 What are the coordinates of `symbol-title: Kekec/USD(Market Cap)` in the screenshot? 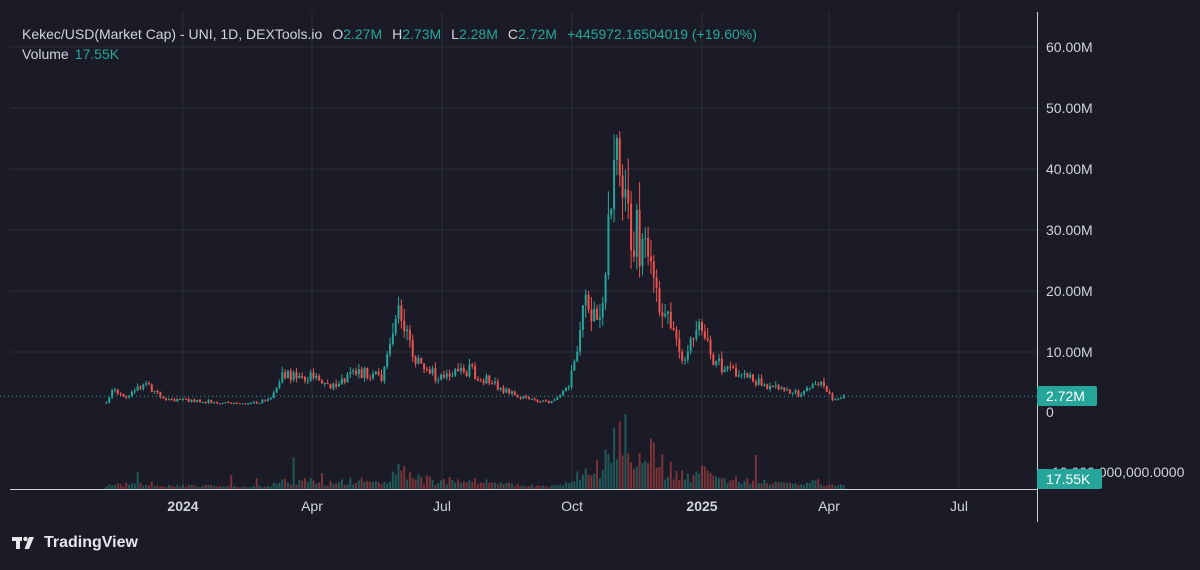 It's located at (99, 34).